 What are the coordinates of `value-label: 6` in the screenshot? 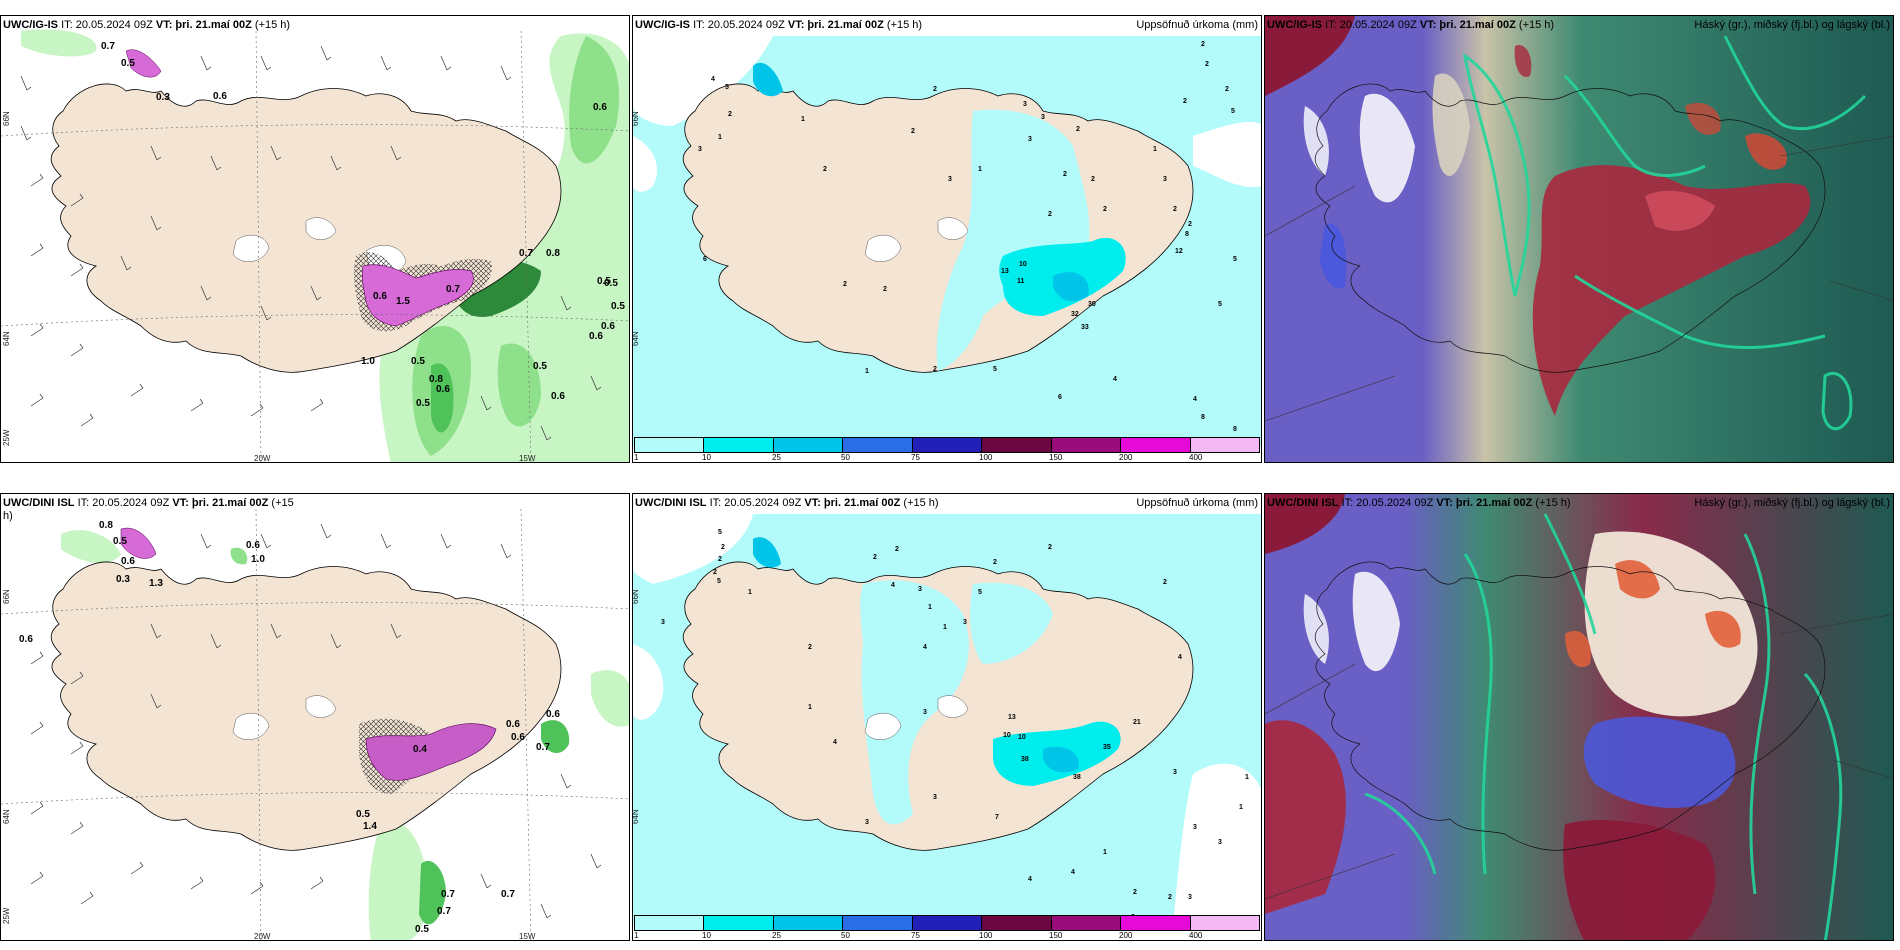 It's located at (1060, 397).